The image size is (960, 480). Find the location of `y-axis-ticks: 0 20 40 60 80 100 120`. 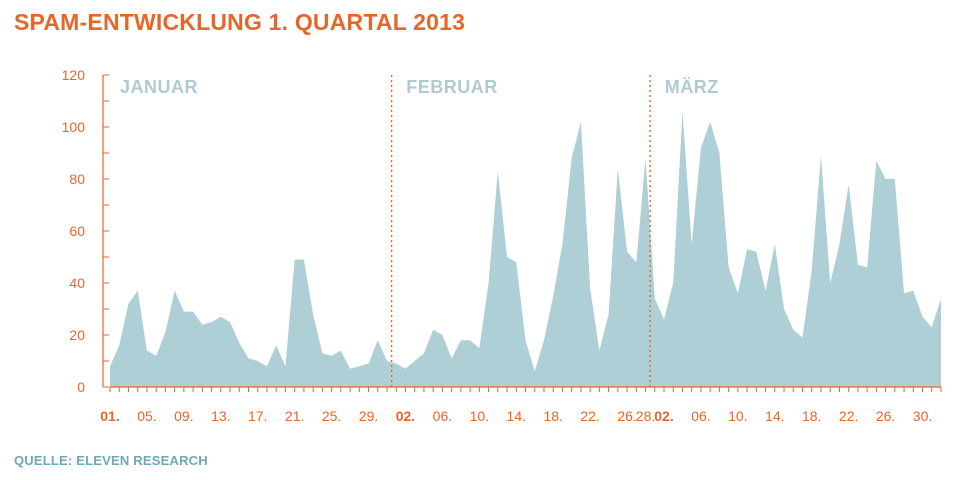

y-axis-ticks: 0 20 40 60 80 100 120 is located at coordinates (85, 231).